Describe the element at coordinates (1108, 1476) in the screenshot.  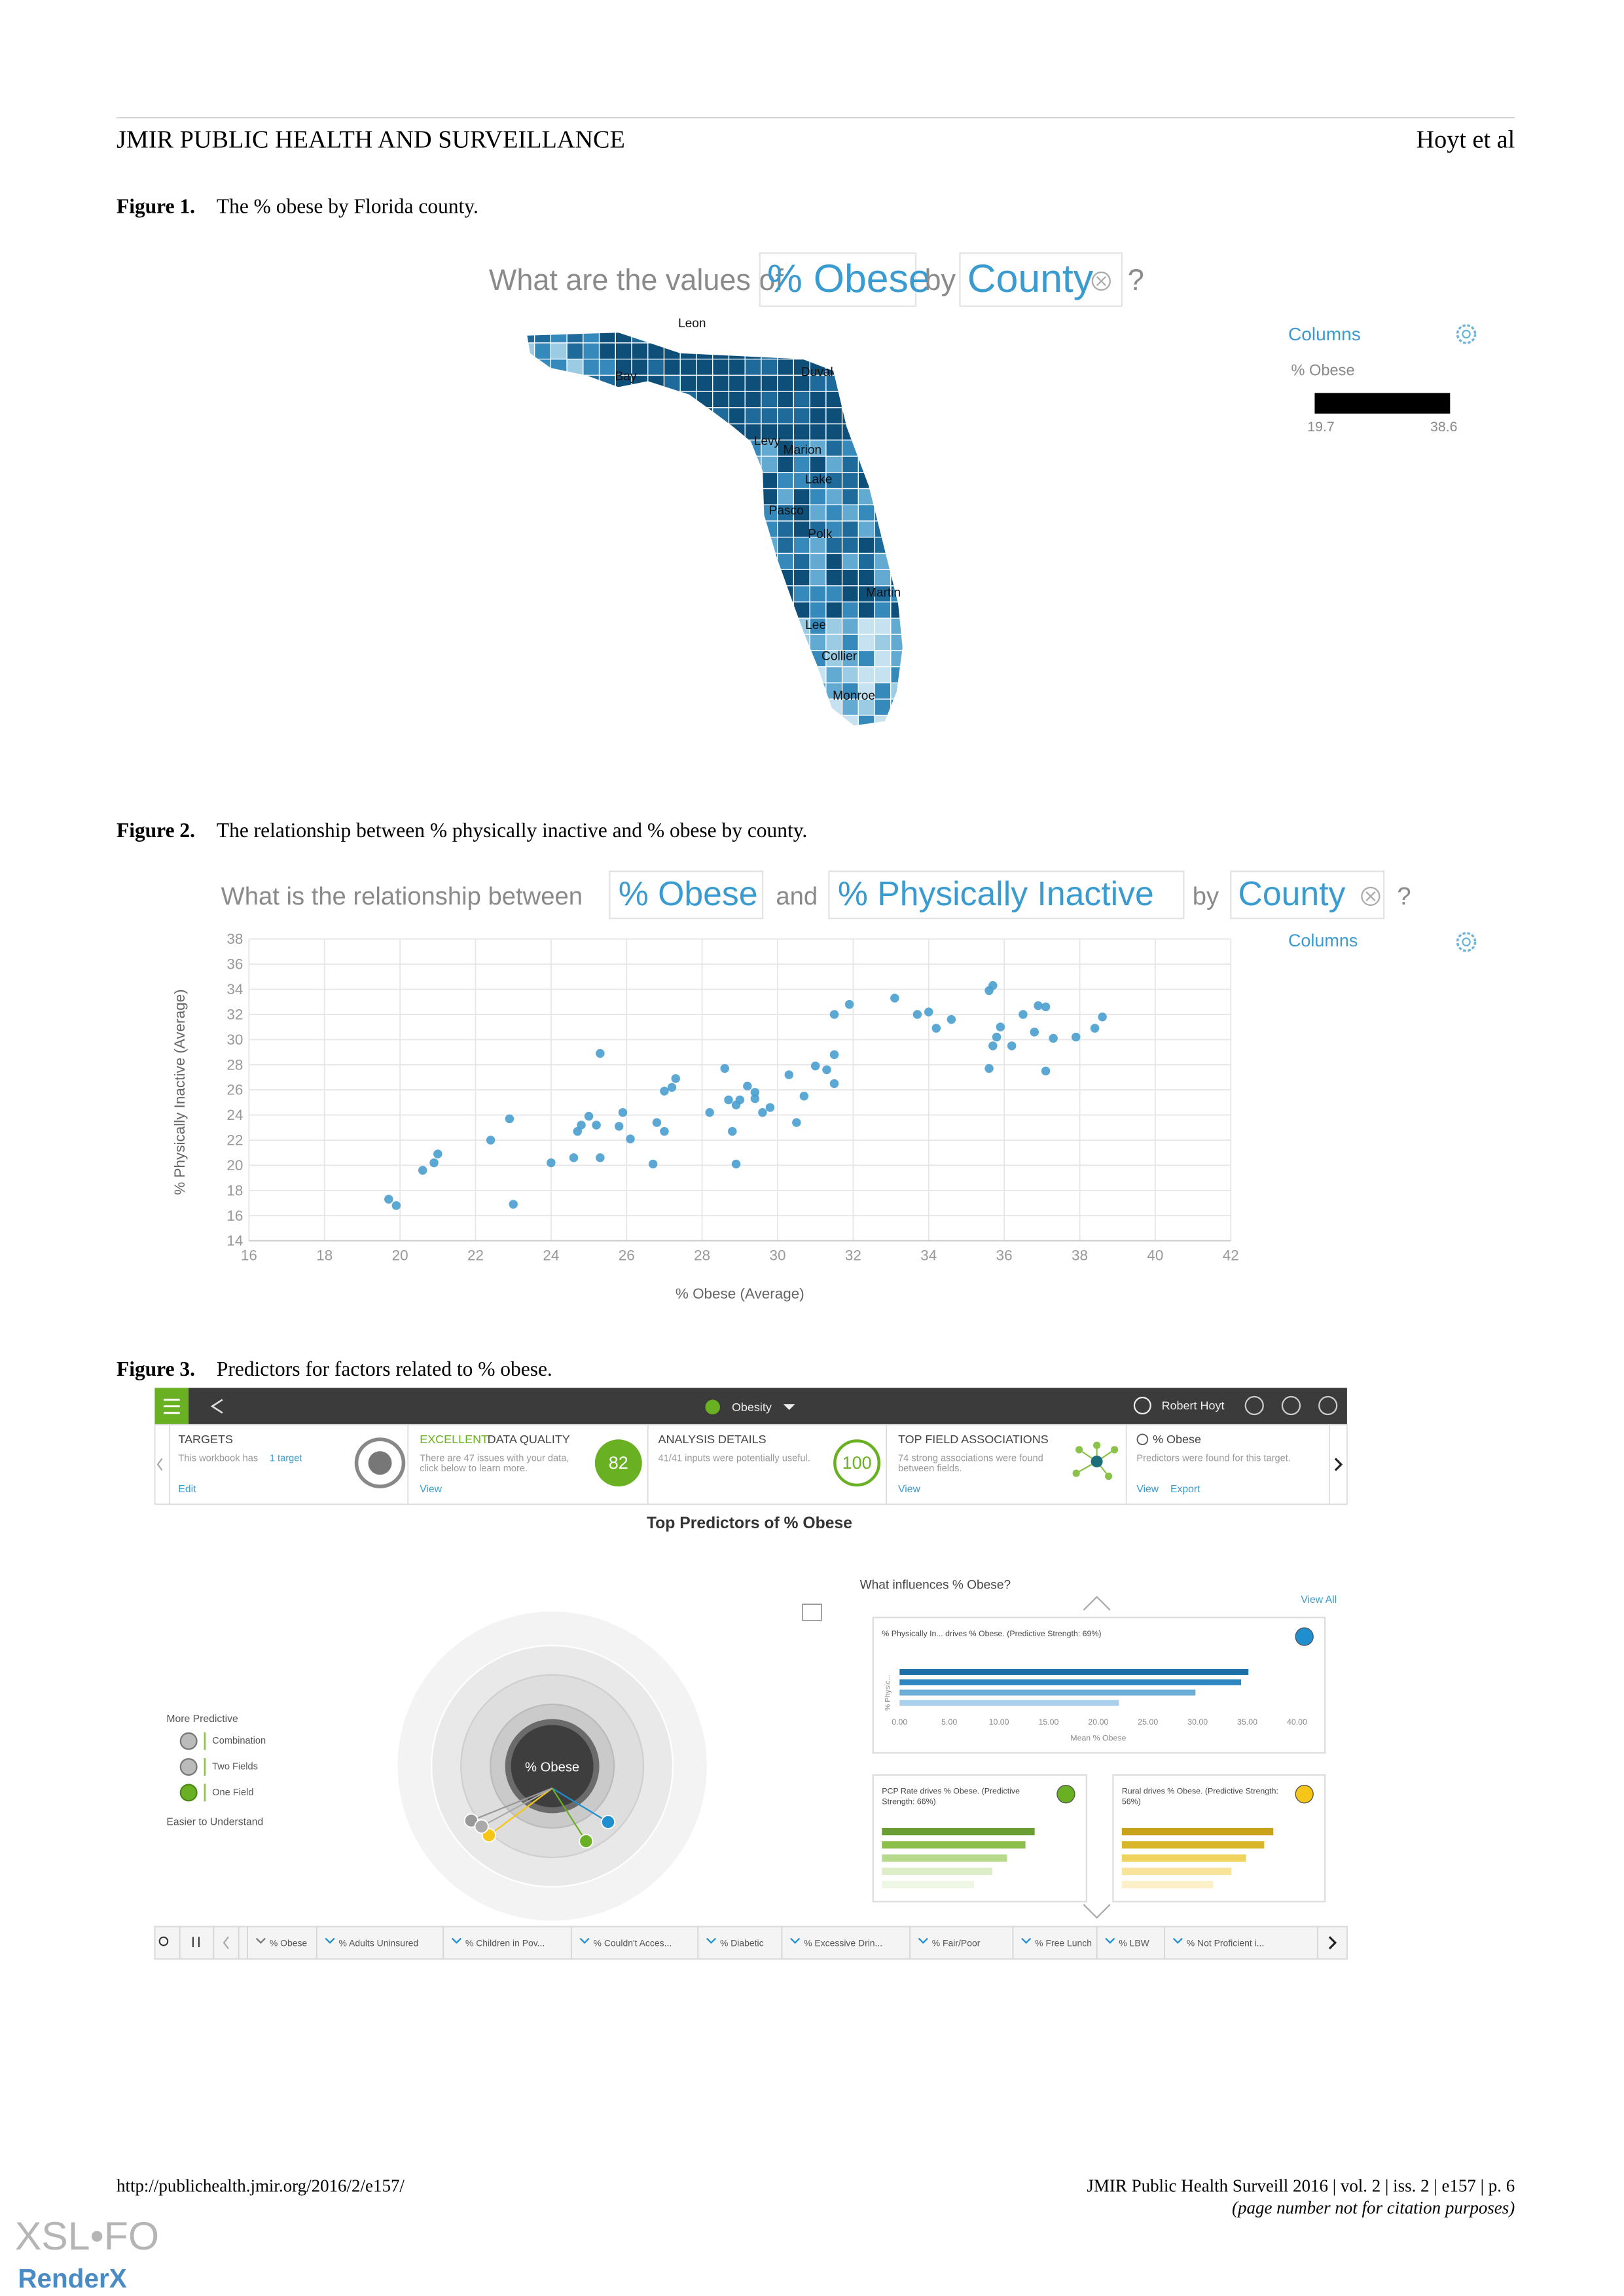
I see `network-node` at that location.